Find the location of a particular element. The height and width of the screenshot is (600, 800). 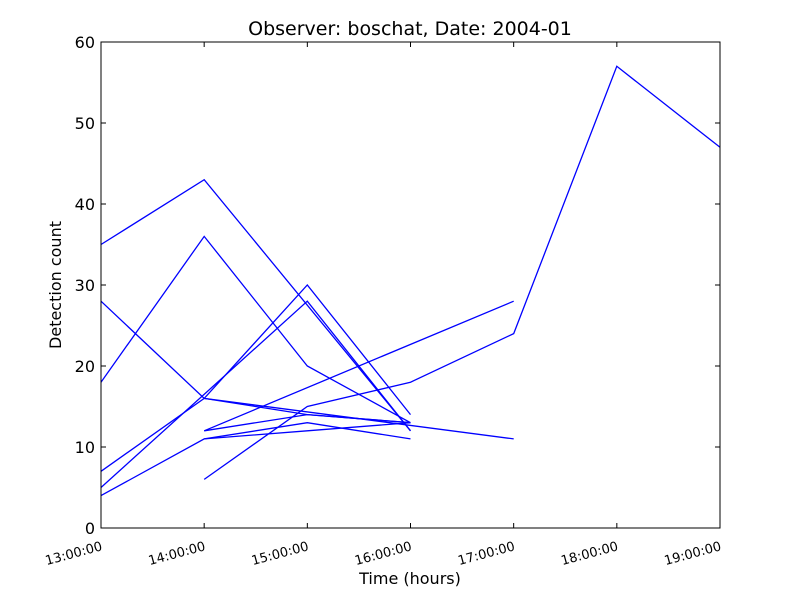

chart-title: Observer: boschat, Date: 2004-01 is located at coordinates (410, 29).